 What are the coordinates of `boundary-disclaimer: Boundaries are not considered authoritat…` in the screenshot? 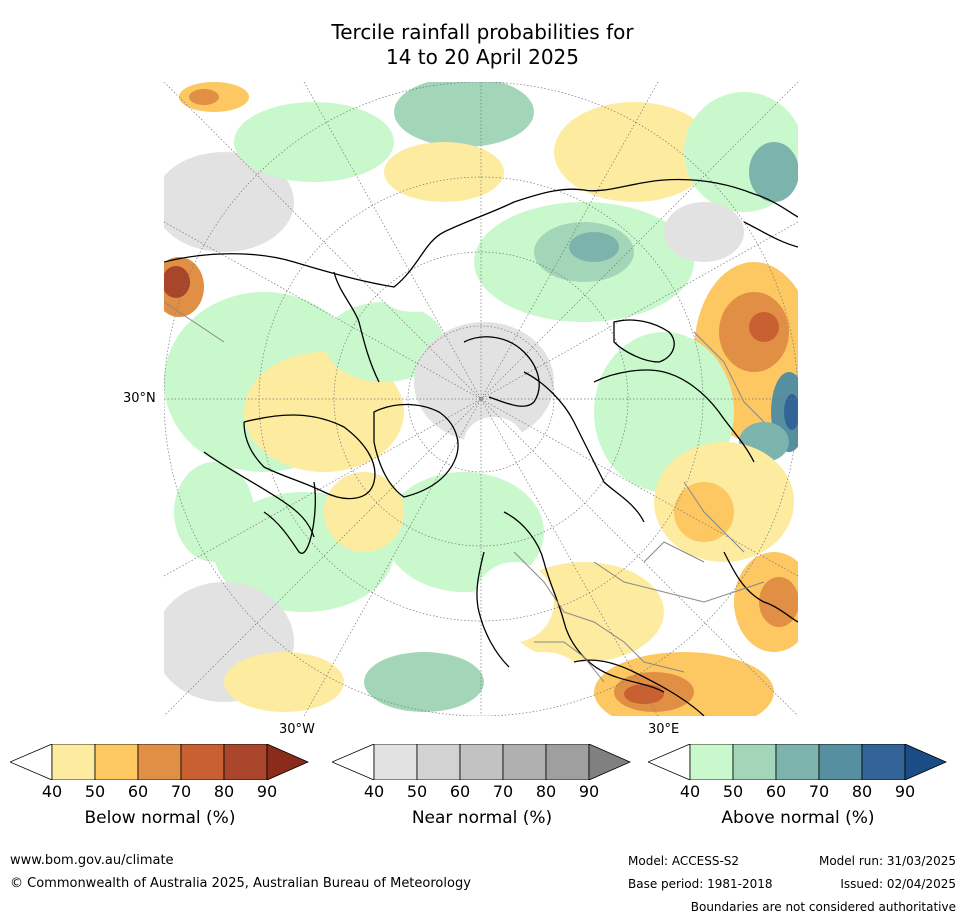 It's located at (823, 907).